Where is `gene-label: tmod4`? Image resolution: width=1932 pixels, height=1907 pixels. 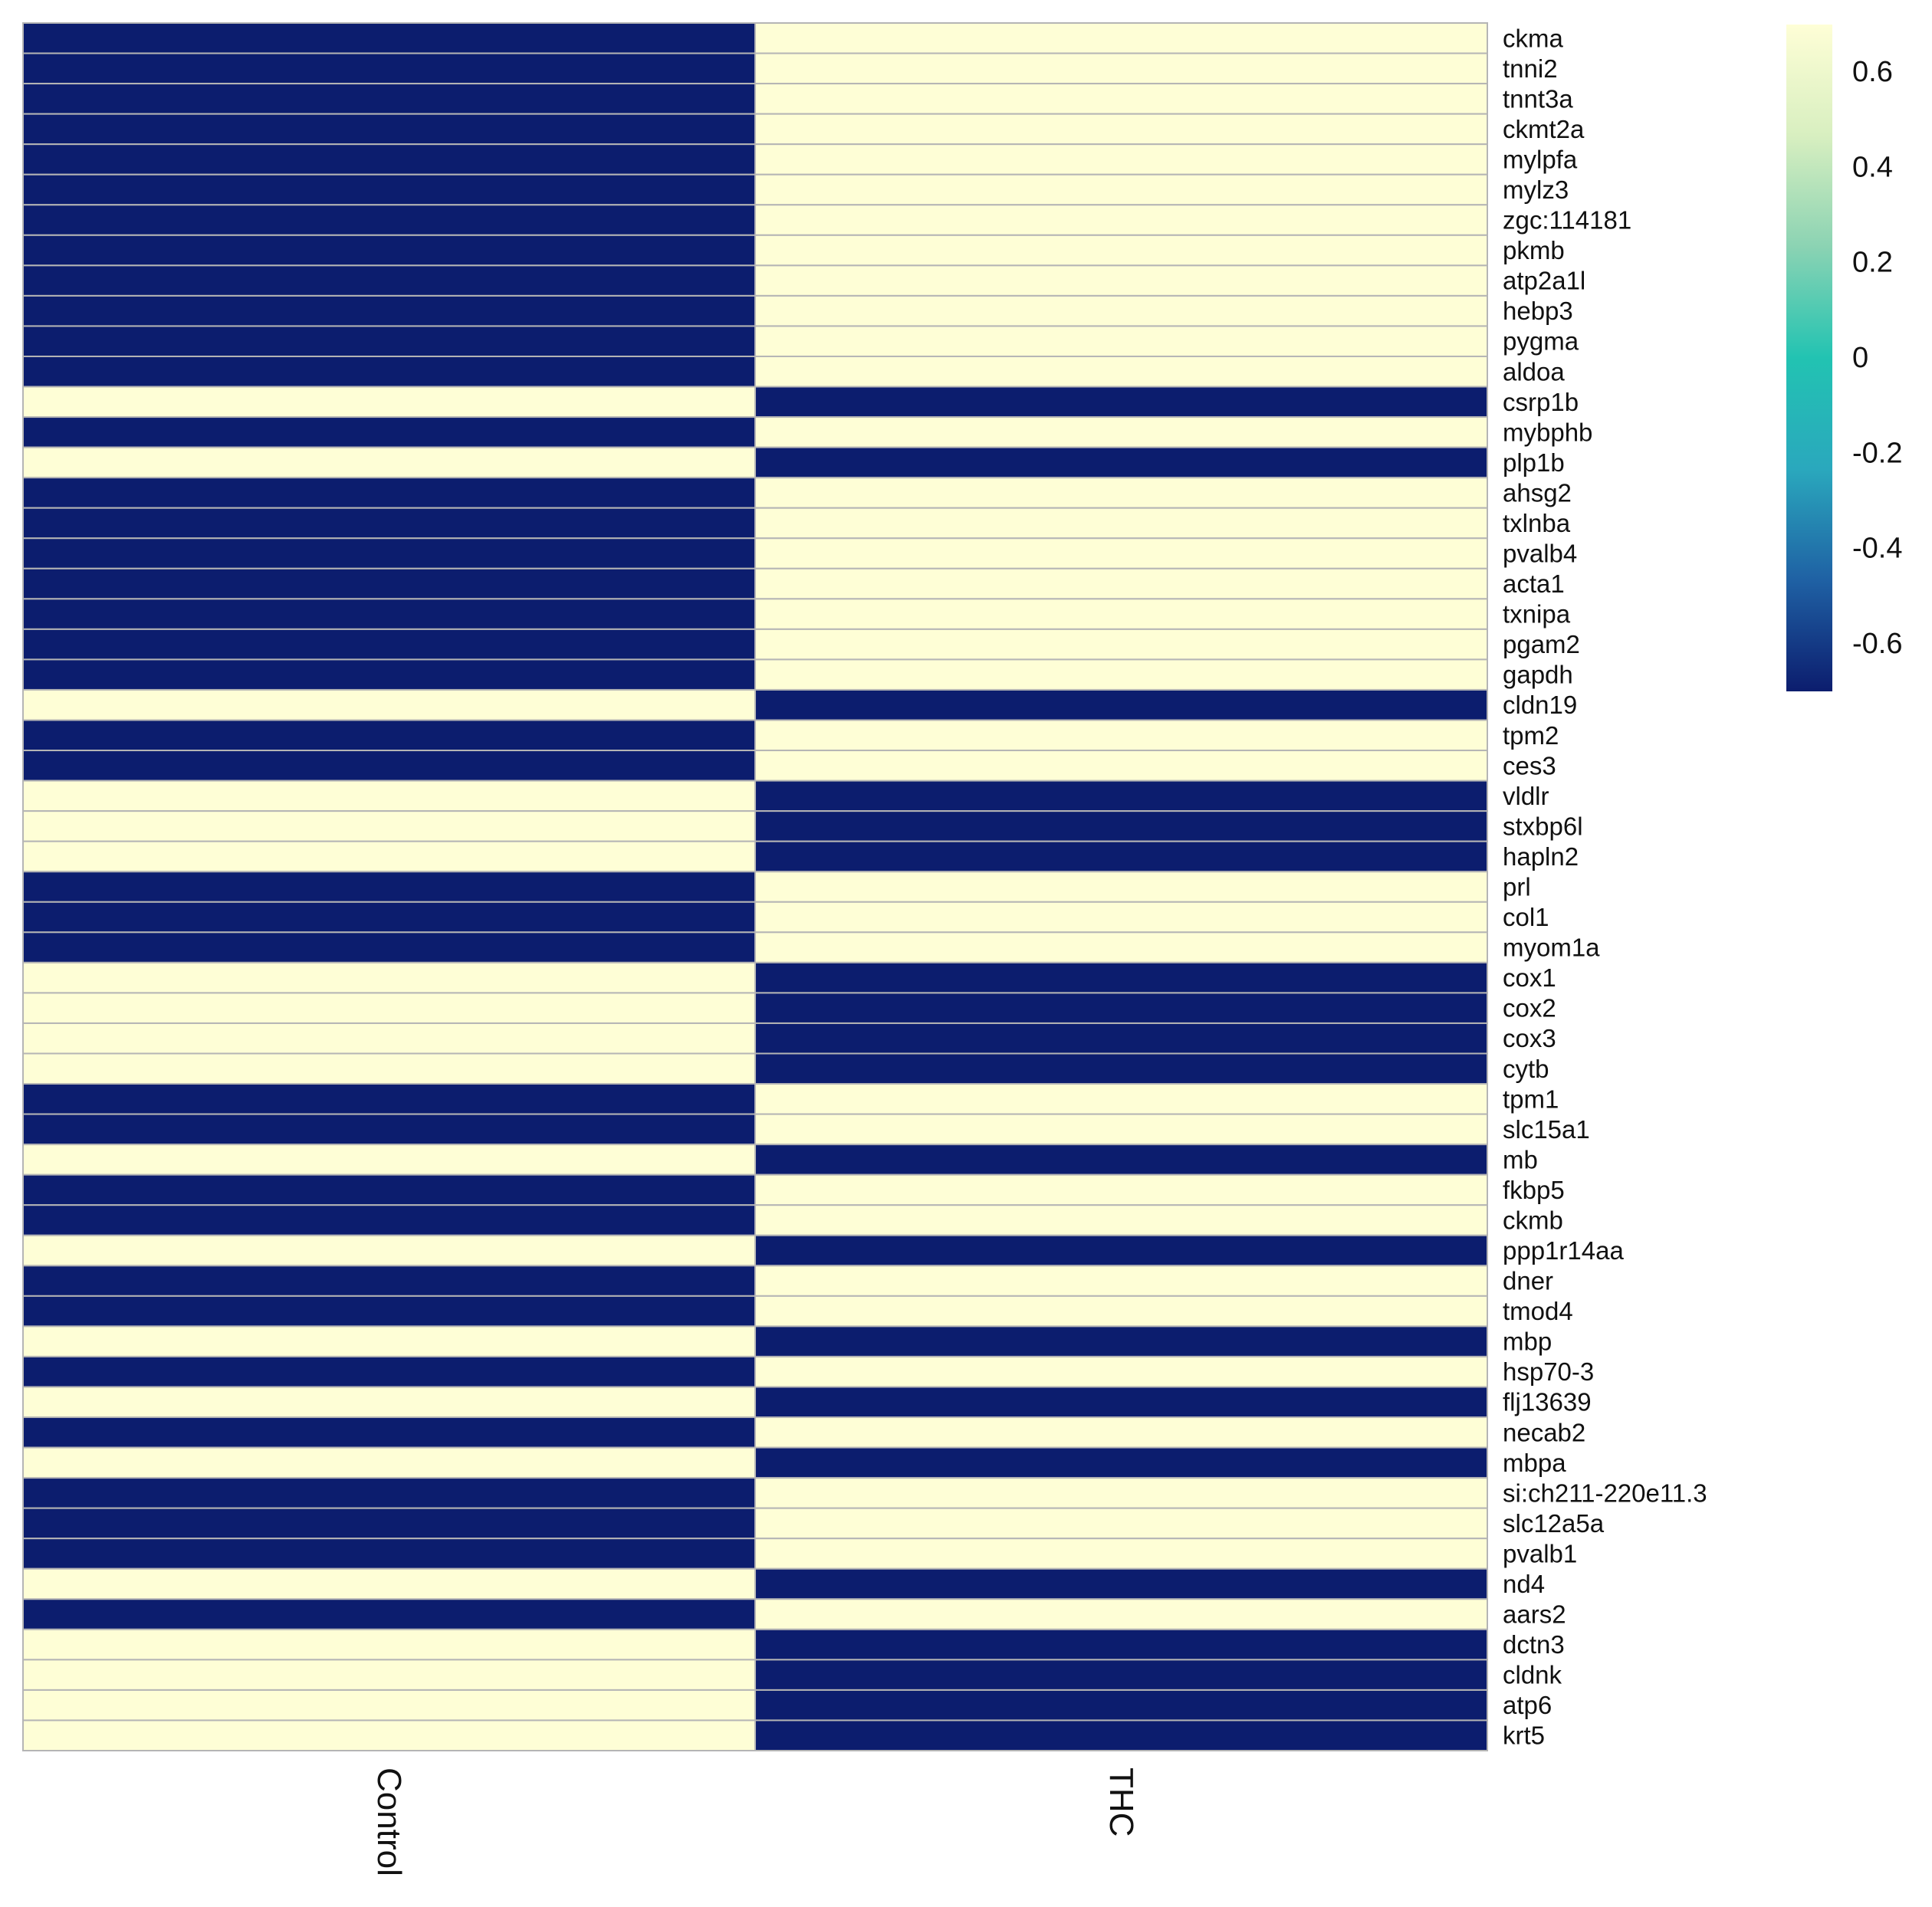 gene-label: tmod4 is located at coordinates (1538, 1311).